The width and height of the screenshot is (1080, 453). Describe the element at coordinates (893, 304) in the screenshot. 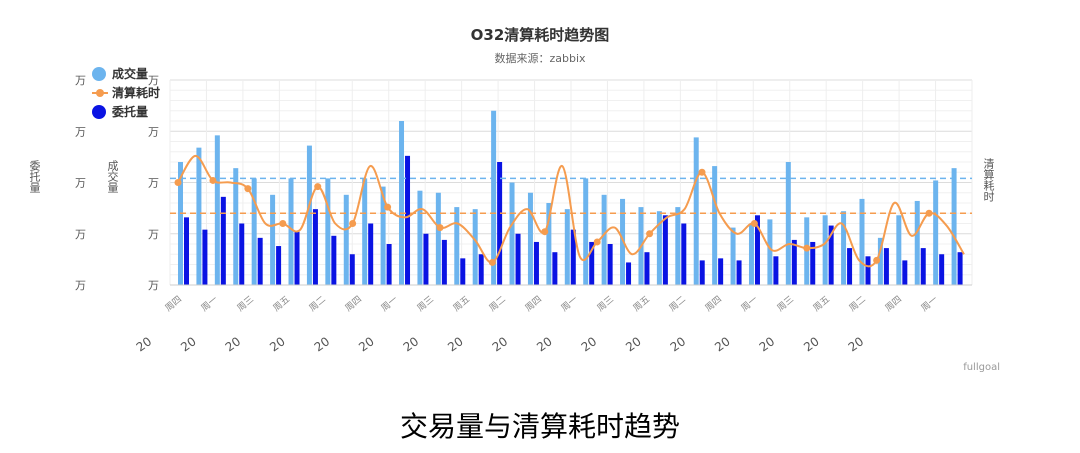

I see `x-tick-label: 周四` at that location.